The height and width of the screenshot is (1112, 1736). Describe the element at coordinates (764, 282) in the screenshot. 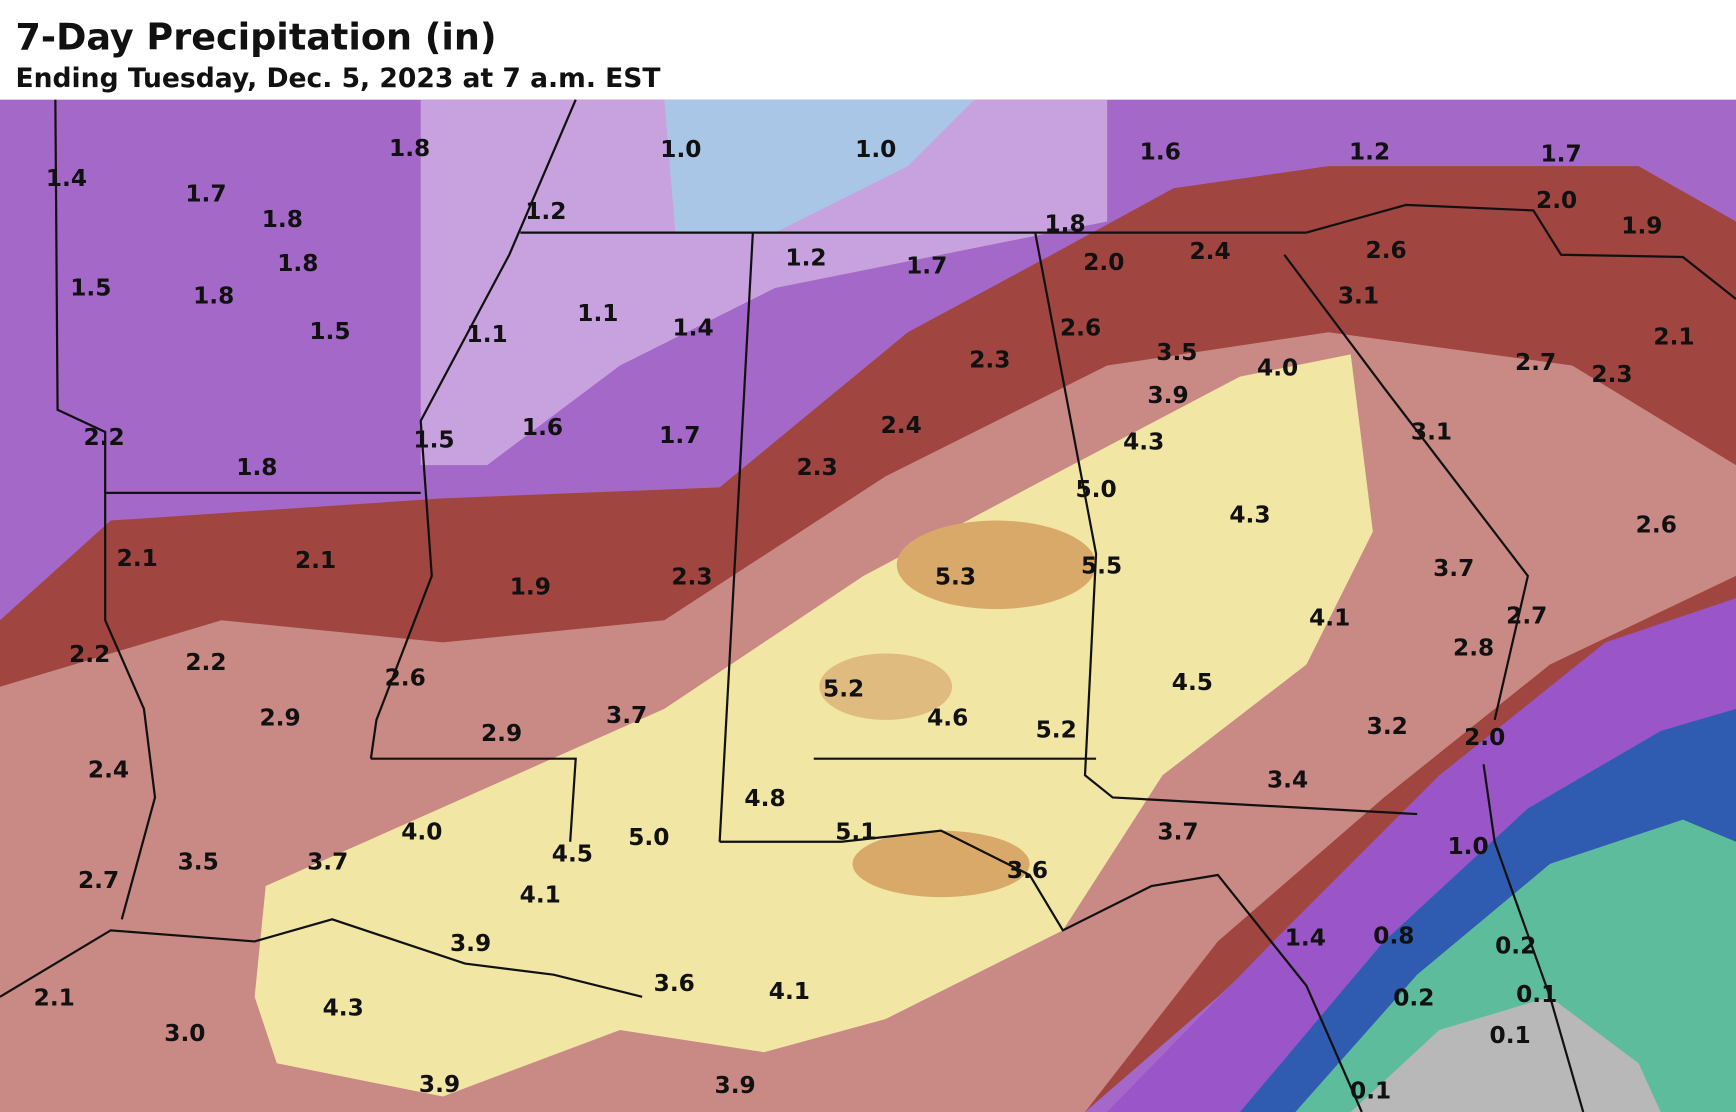

I see `shade-lavender` at that location.